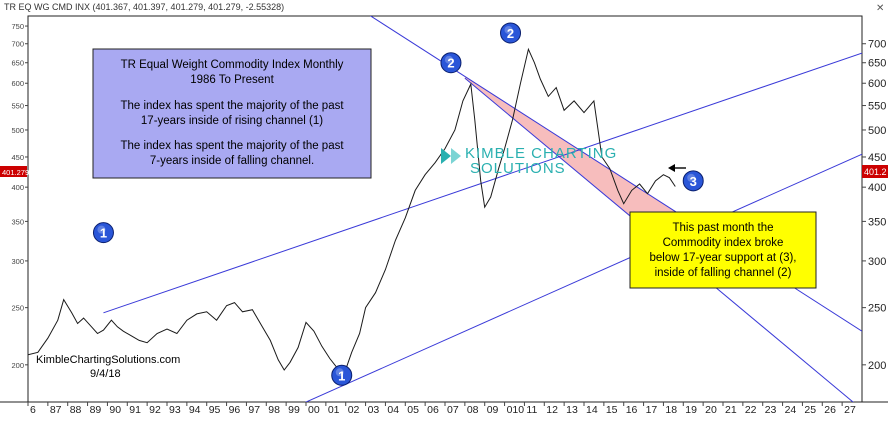  I want to click on x-tick-label: 26, so click(830, 410).